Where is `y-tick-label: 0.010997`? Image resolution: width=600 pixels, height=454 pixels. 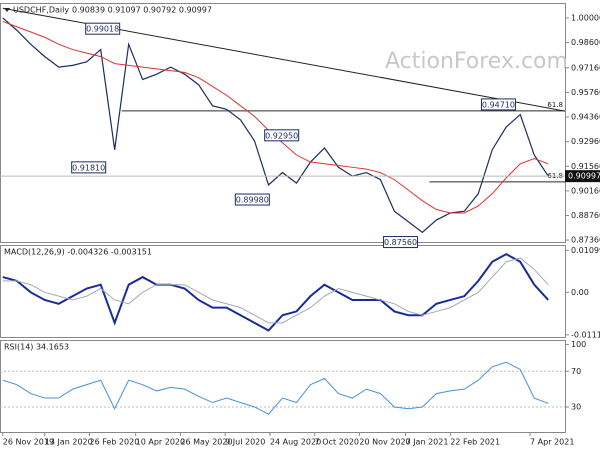 y-tick-label: 0.010997 is located at coordinates (585, 250).